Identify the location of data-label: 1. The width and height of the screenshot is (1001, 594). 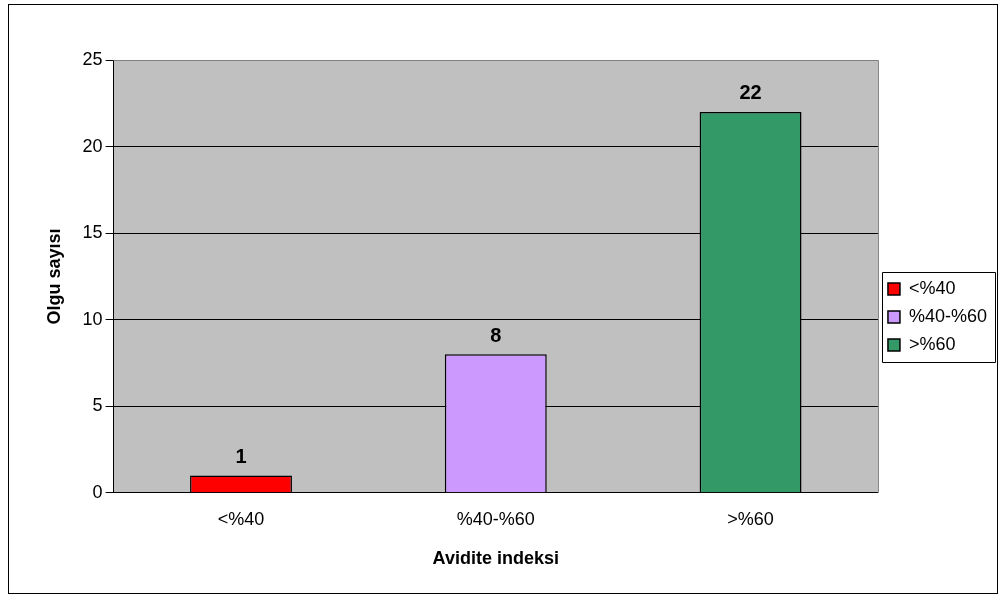
(241, 456).